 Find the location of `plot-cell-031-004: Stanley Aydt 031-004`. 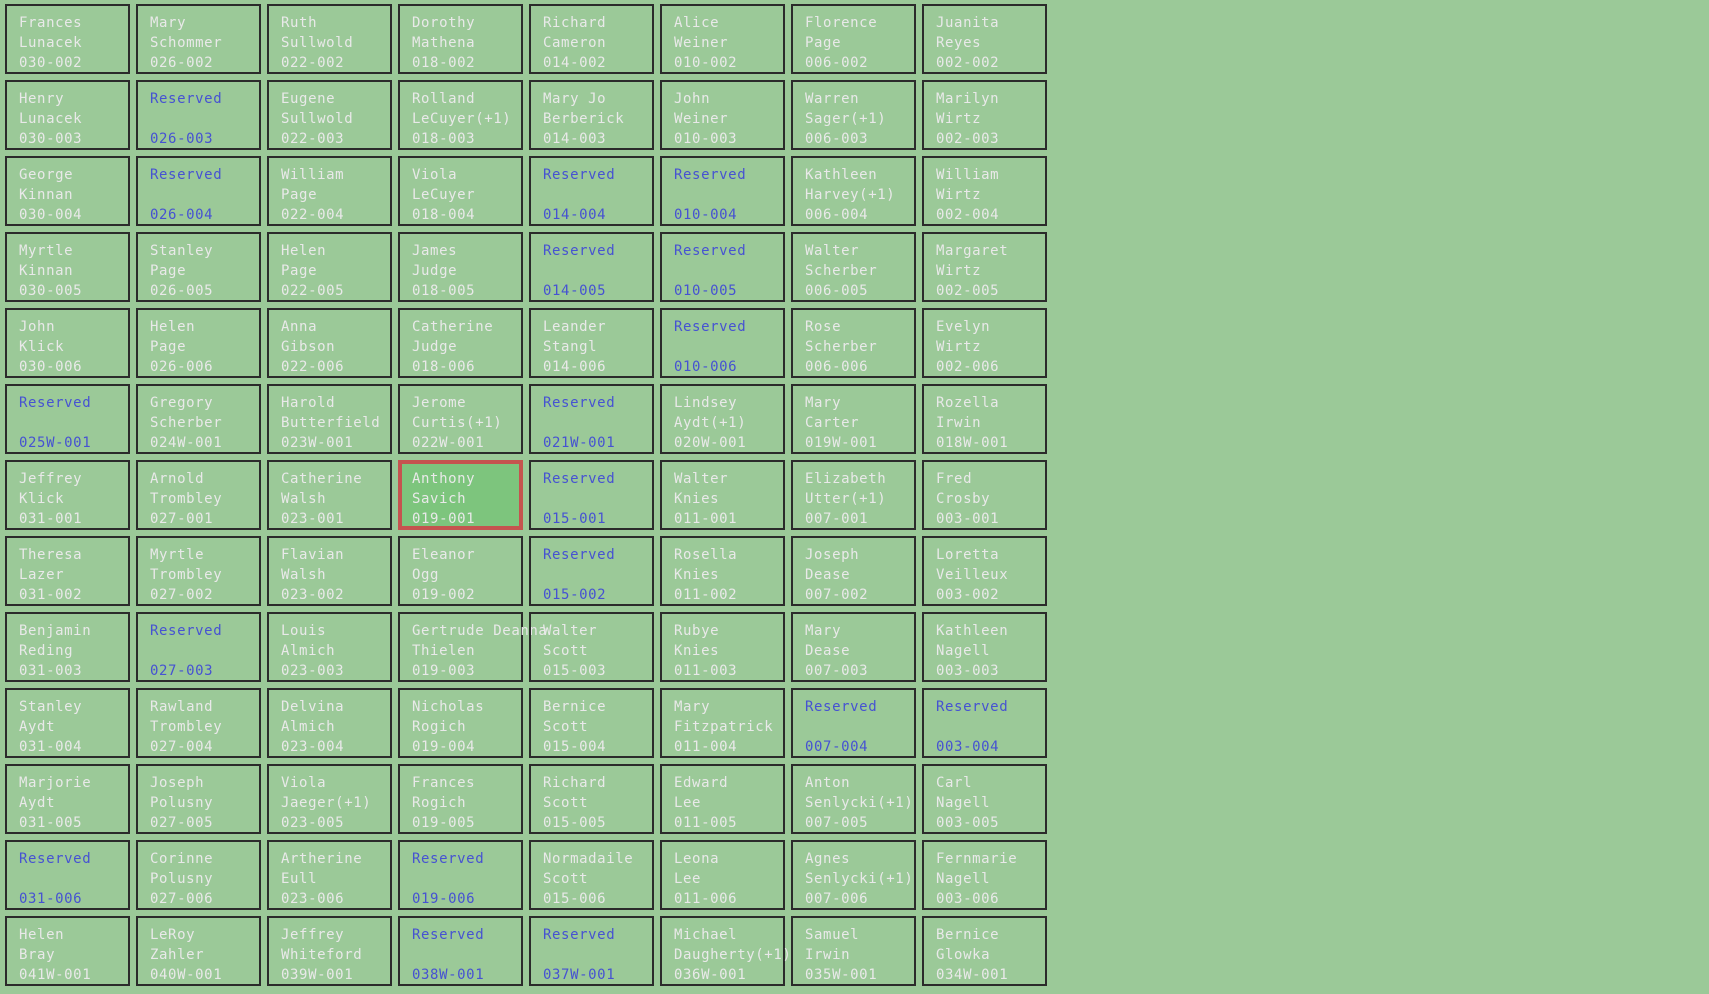

plot-cell-031-004: Stanley Aydt 031-004 is located at coordinates (67, 723).